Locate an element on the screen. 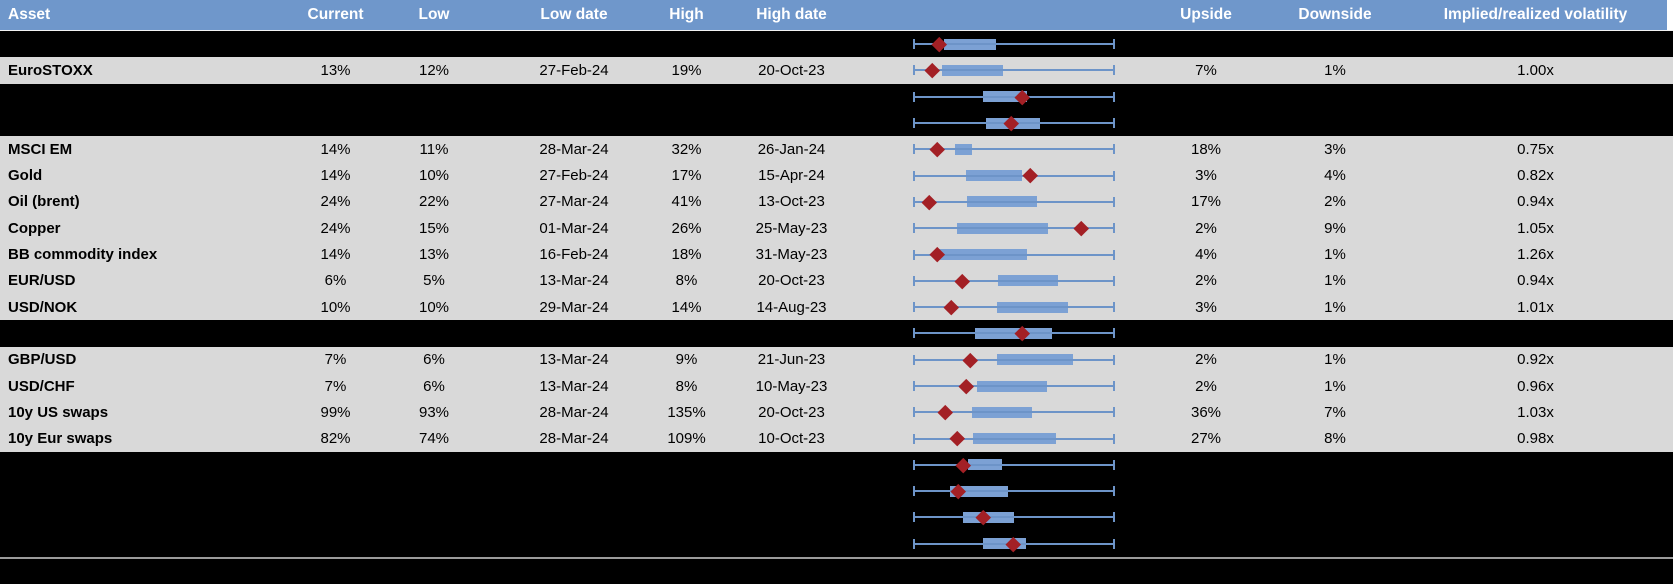  current-value: 82% is located at coordinates (335, 439).